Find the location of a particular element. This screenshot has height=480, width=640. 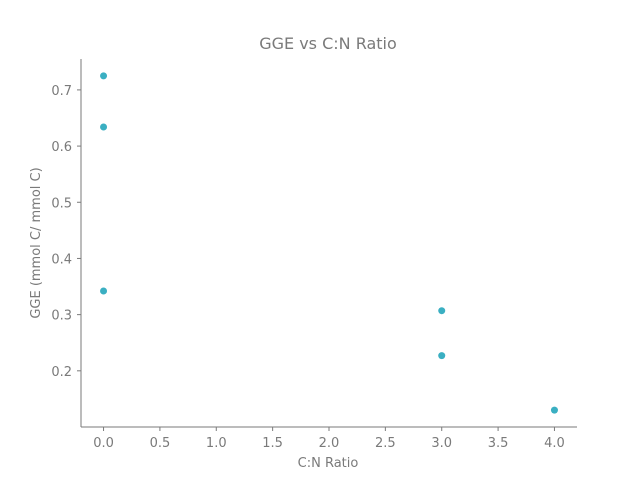

x-tick-label: 3.0 is located at coordinates (441, 443).